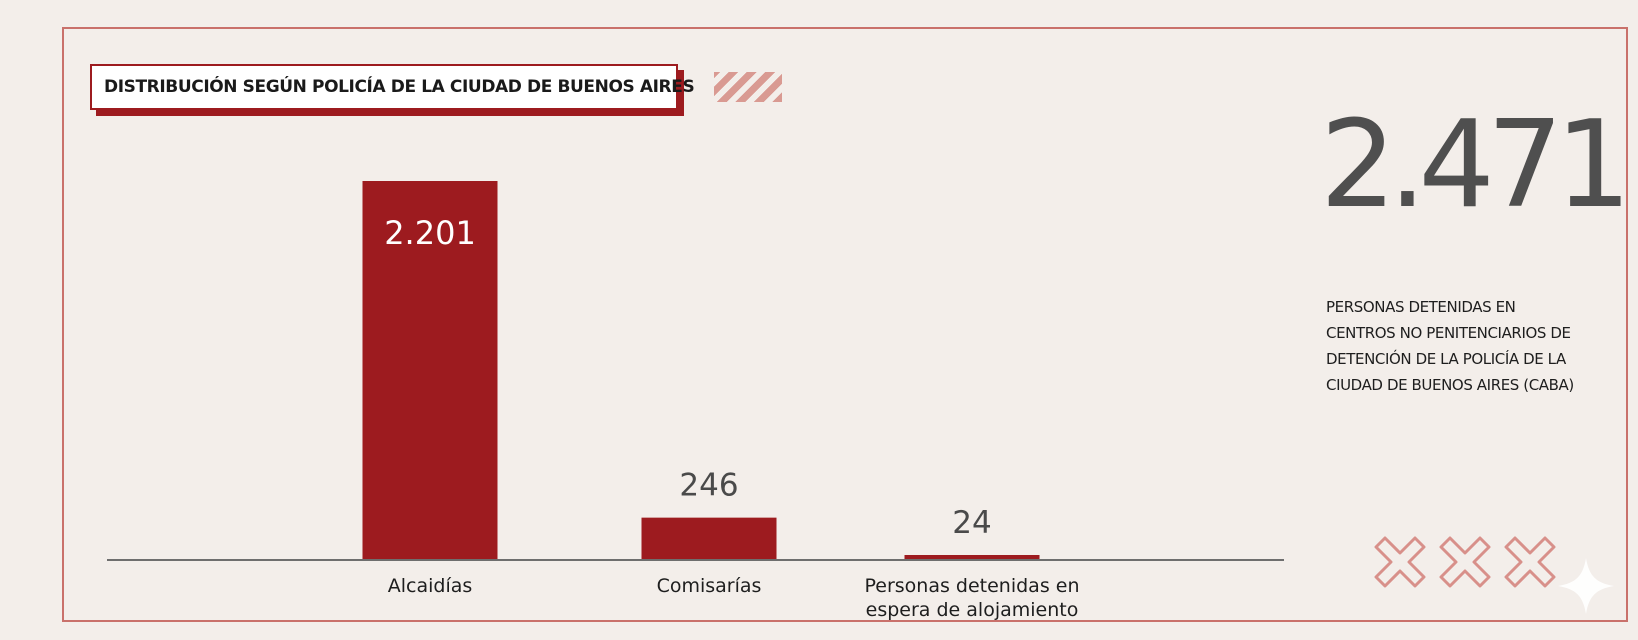  What do you see at coordinates (971, 523) in the screenshot?
I see `data-label-3: 24` at bounding box center [971, 523].